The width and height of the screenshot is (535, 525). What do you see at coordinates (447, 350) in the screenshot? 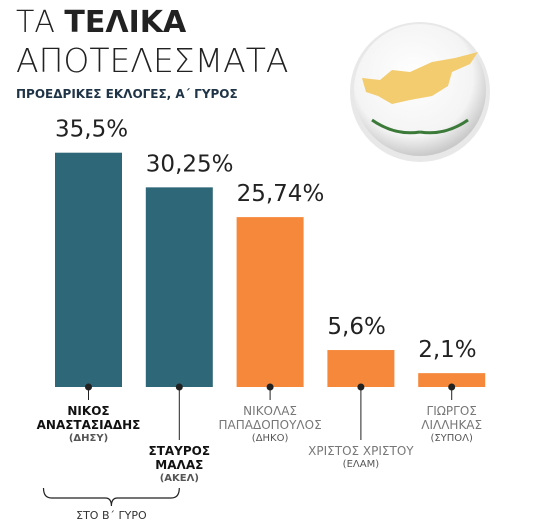
I see `value-label: 2,1%` at bounding box center [447, 350].